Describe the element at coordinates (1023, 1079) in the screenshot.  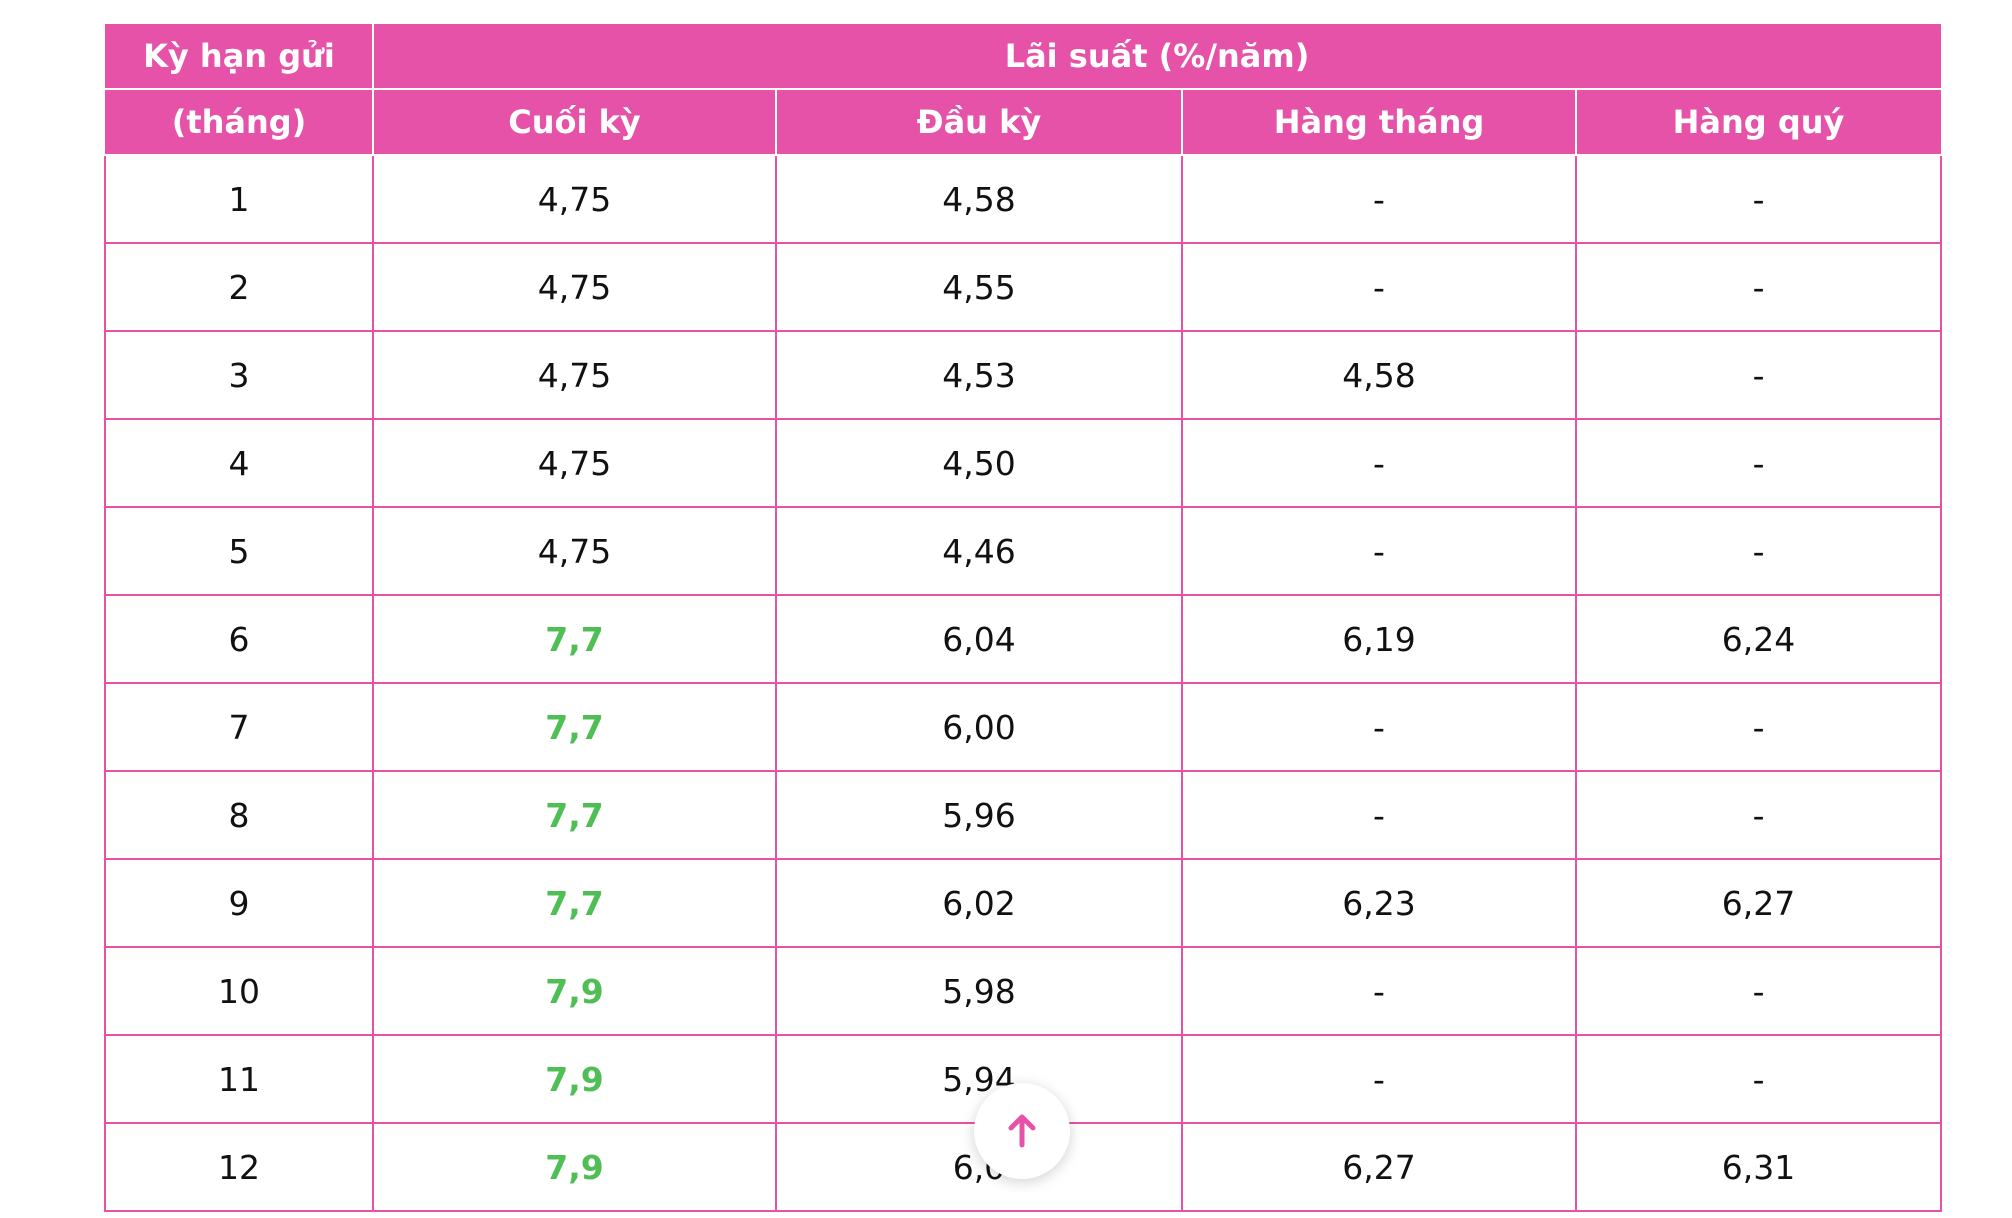
I see `table-row: 11 7,9 5,94- -` at that location.